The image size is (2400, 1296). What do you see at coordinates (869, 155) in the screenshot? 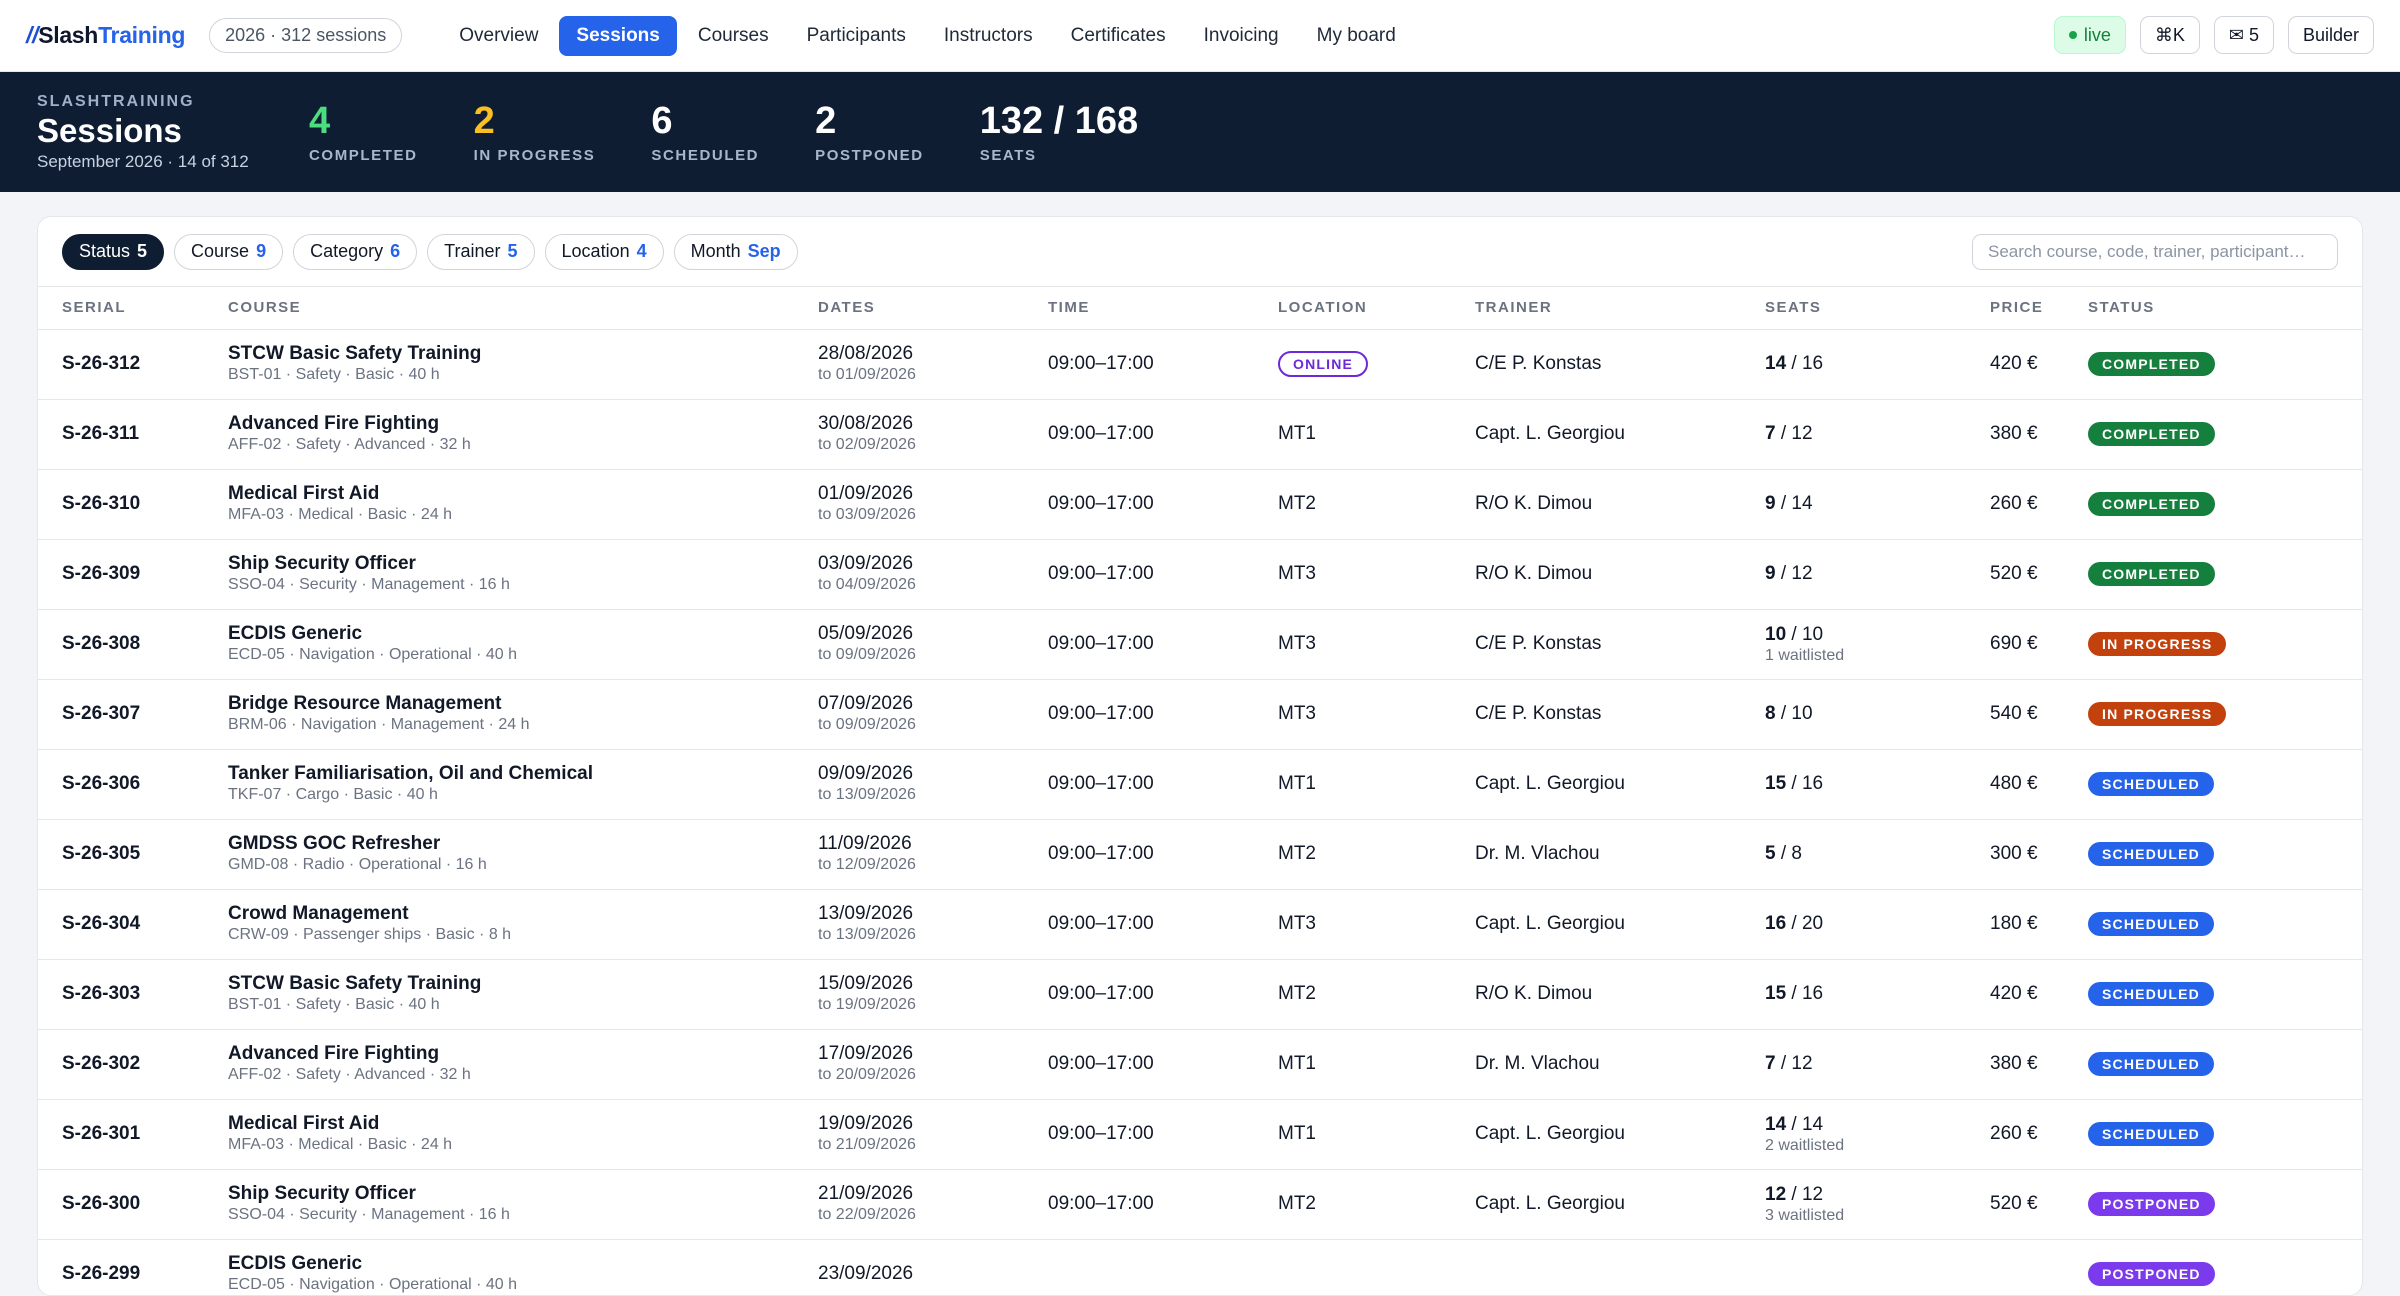
I see `stat-label: POSTPONED` at bounding box center [869, 155].